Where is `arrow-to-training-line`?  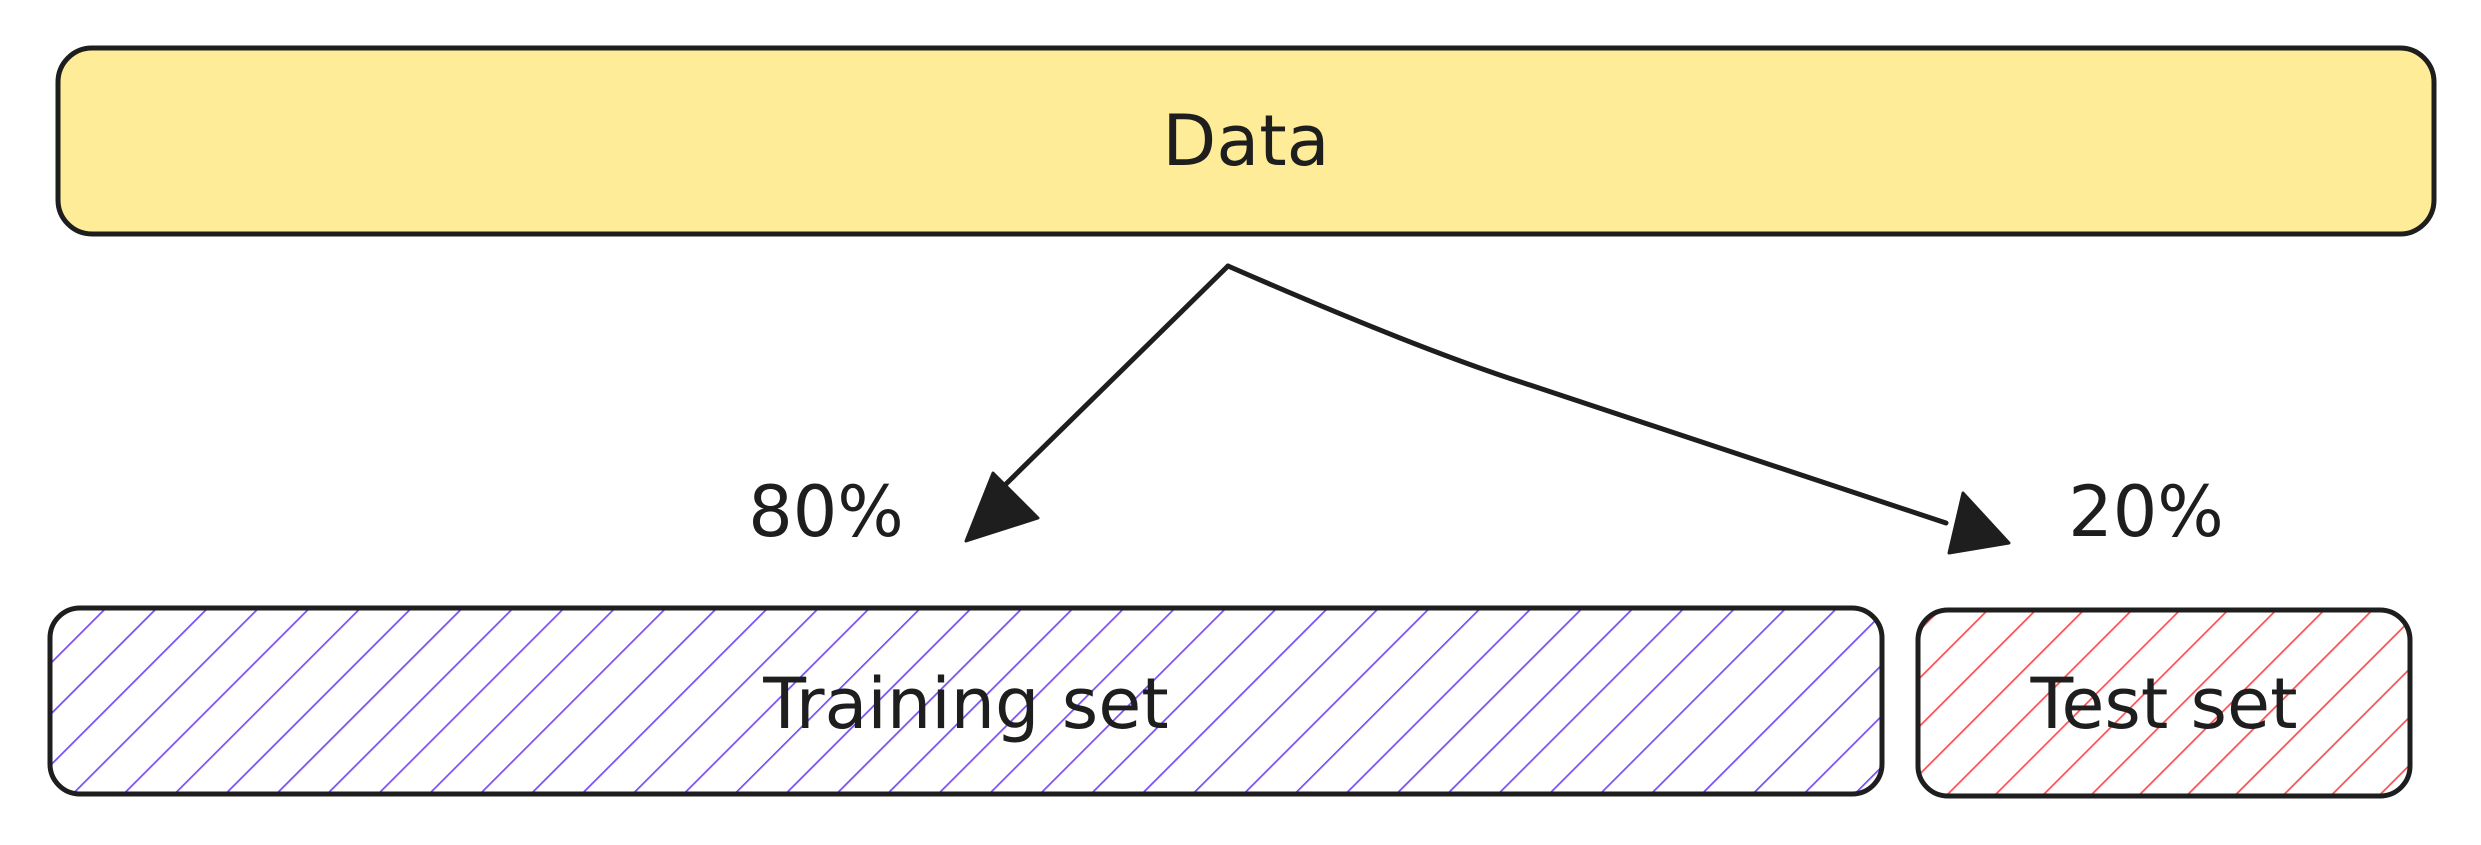
arrow-to-training-line is located at coordinates (1117, 375).